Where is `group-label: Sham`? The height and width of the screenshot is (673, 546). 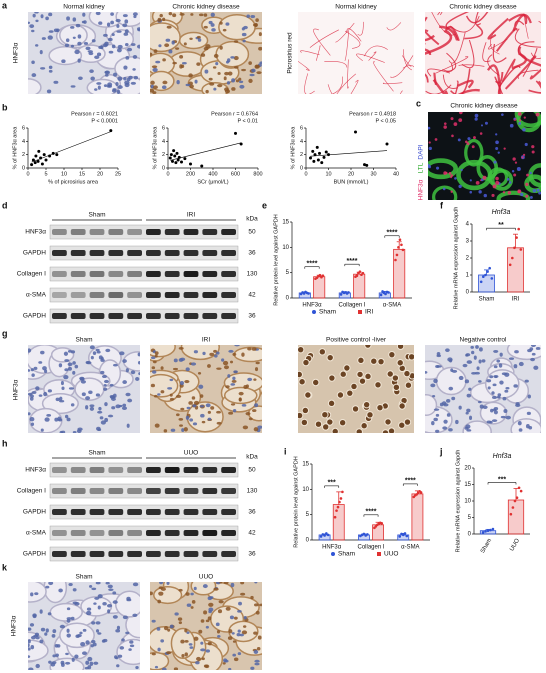
group-label: Sham is located at coordinates (97, 453).